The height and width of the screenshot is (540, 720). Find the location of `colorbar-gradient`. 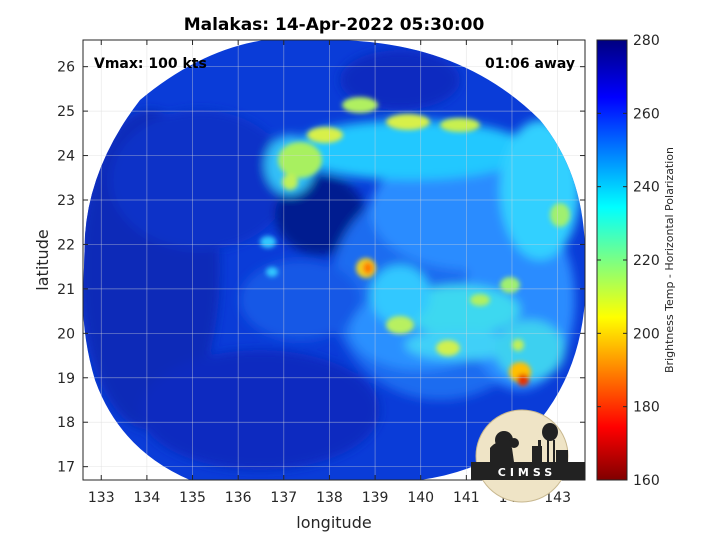

colorbar-gradient is located at coordinates (612, 260).